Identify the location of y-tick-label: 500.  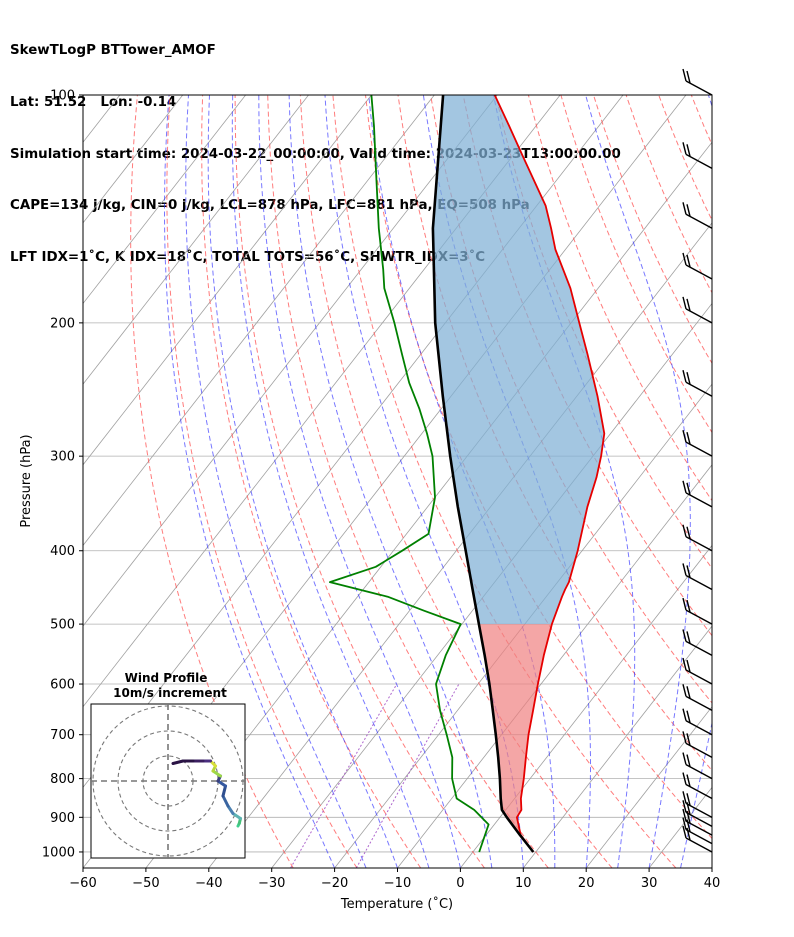
(62, 625).